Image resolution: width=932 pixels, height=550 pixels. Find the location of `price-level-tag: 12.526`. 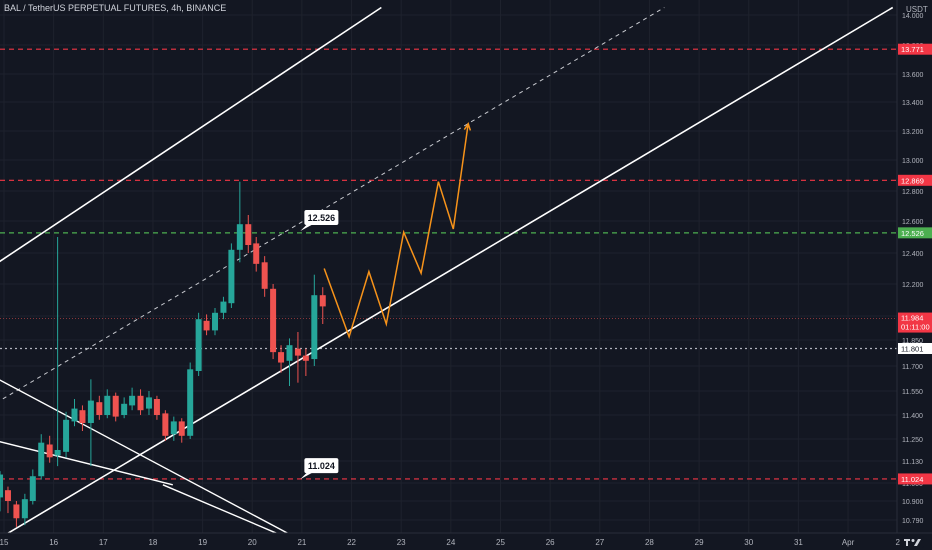

price-level-tag: 12.526 is located at coordinates (912, 233).